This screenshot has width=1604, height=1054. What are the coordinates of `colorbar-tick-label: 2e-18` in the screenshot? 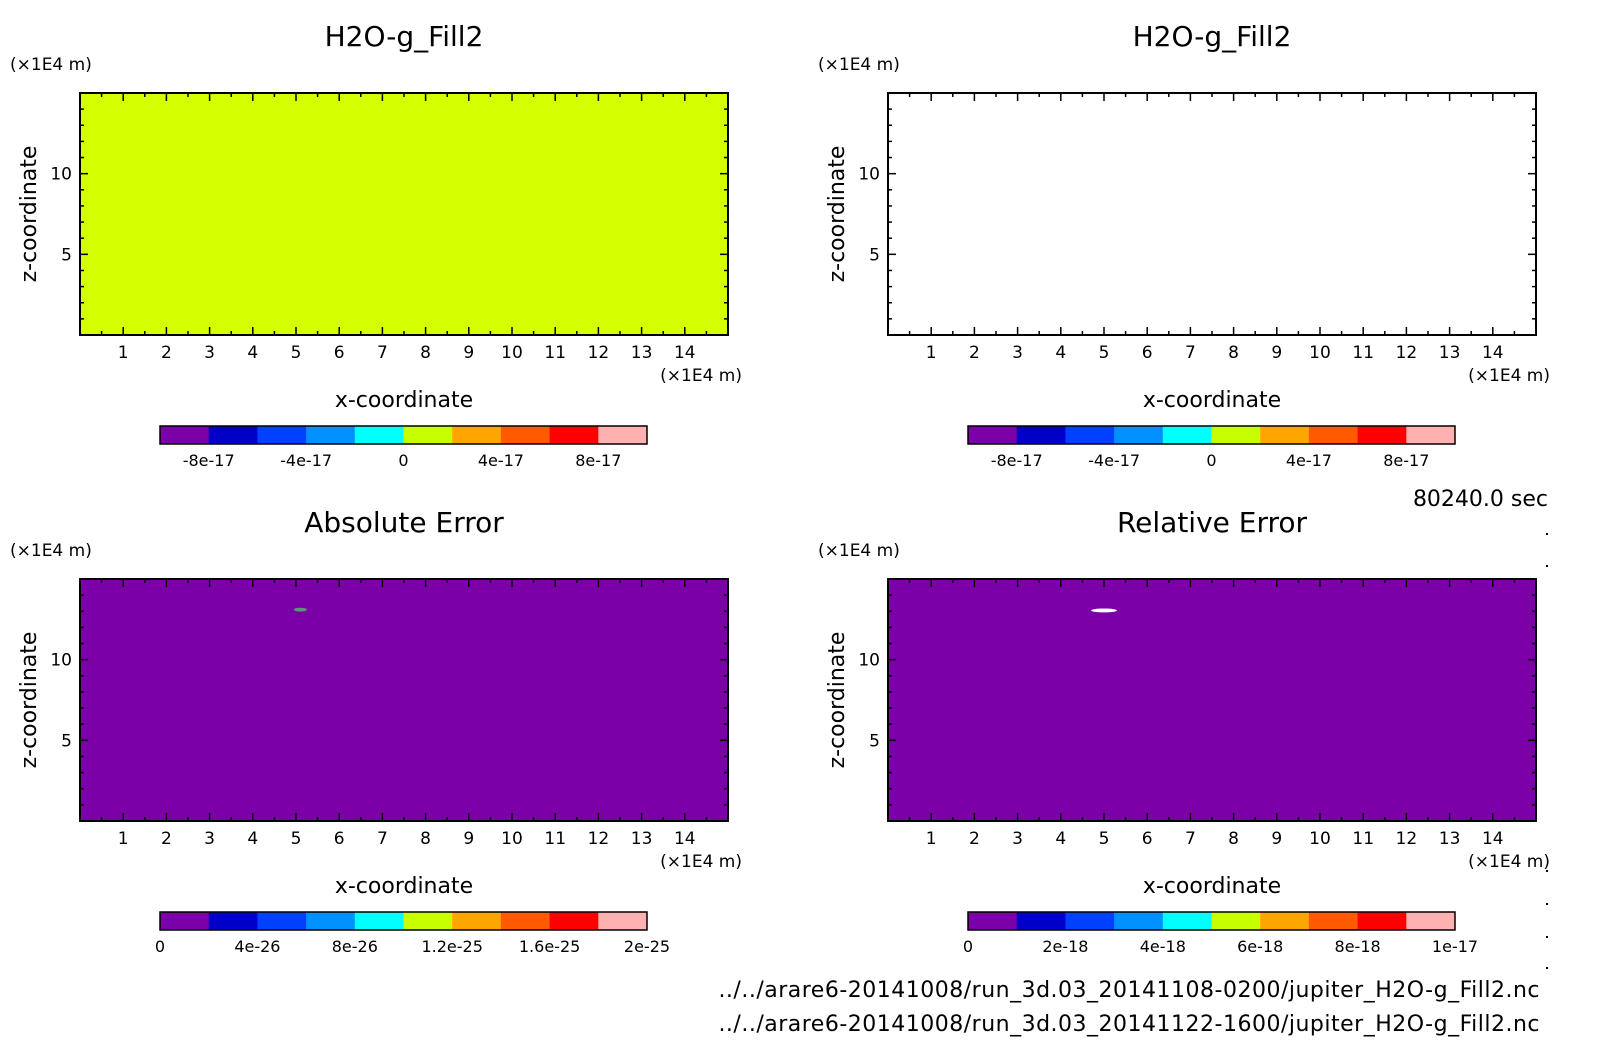 It's located at (1065, 946).